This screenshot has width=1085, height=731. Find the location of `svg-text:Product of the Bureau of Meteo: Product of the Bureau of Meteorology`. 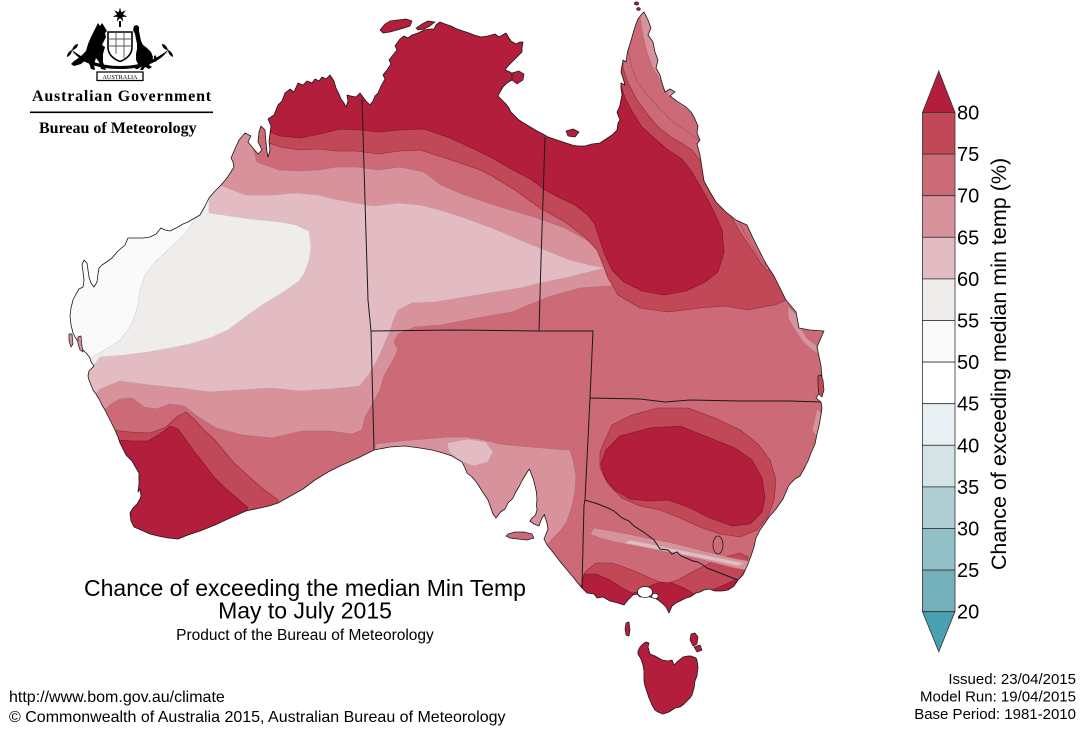

svg-text:Product of the Bureau of Meteo: Product of the Bureau of Meteorology is located at coordinates (305, 635).